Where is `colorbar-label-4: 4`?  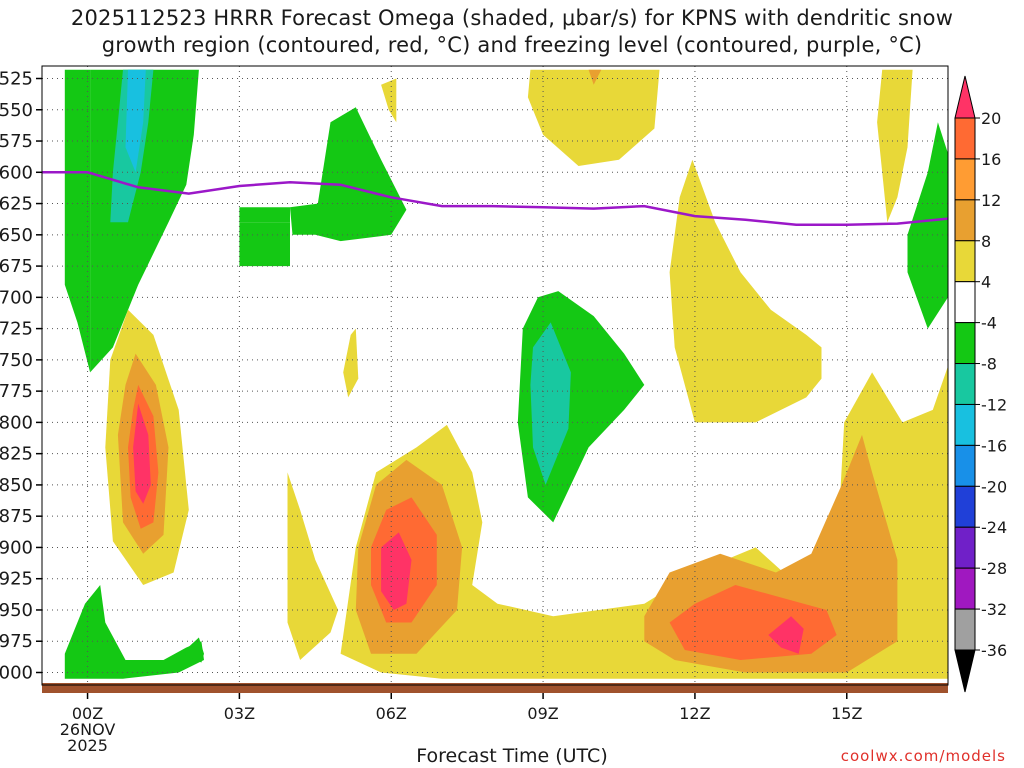 colorbar-label-4: 4 is located at coordinates (986, 282).